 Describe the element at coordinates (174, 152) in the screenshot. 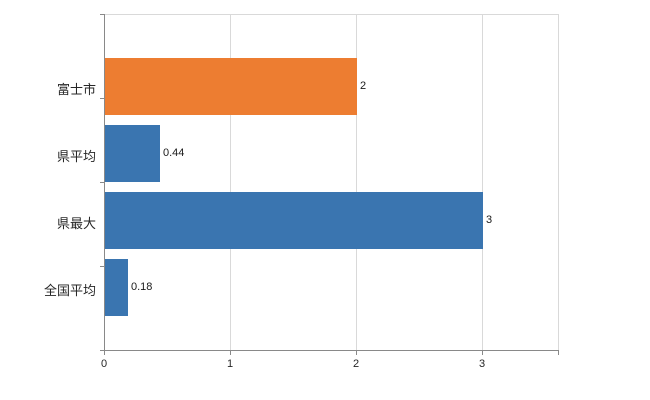

I see `bar-value-label: 0.44` at that location.